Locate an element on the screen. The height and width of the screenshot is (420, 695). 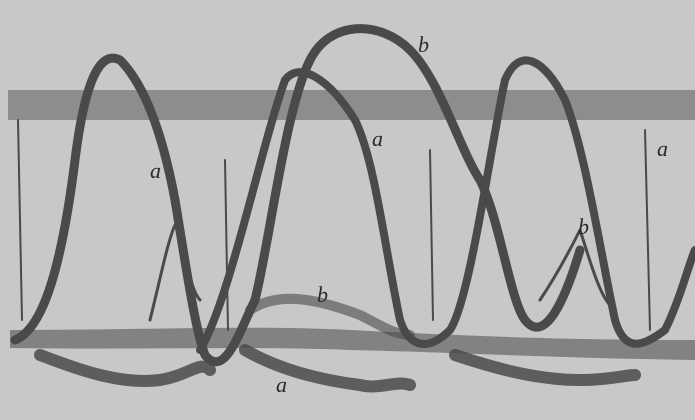
trace-a-low is located at coordinates (337, 368).